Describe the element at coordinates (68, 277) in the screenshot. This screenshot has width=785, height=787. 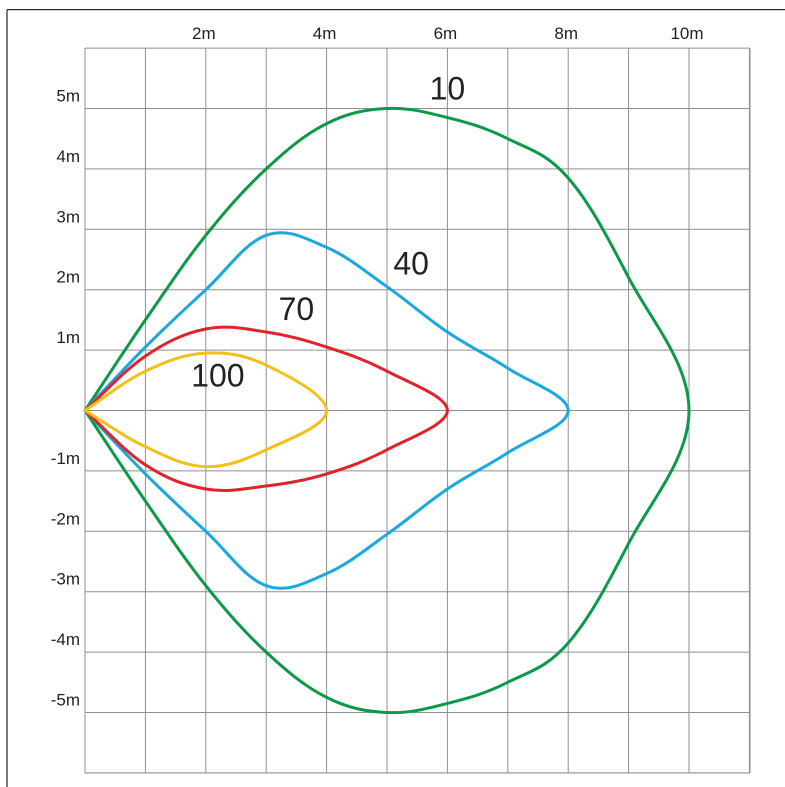
I see `y-tick-label: 2m` at that location.